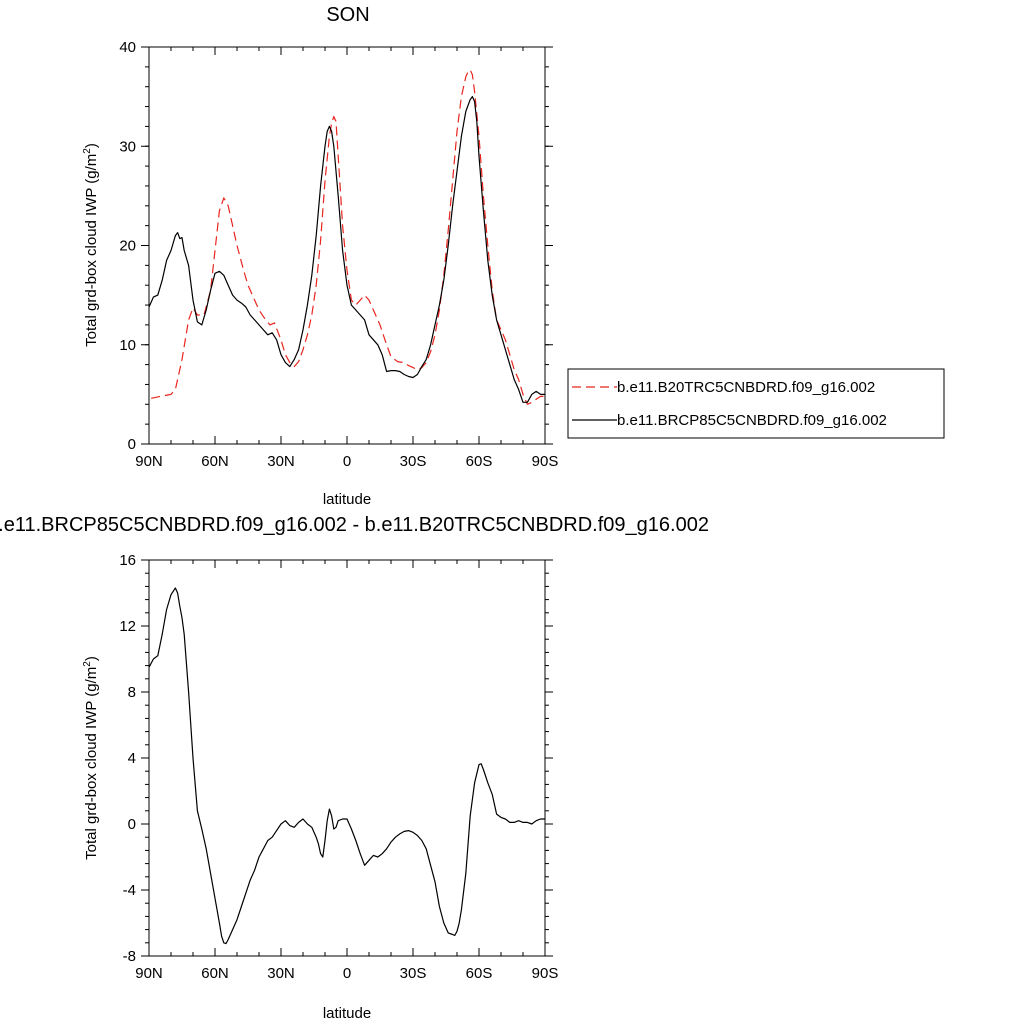  Describe the element at coordinates (347, 1013) in the screenshot. I see `bottom-panel-xlabel: latitude` at that location.